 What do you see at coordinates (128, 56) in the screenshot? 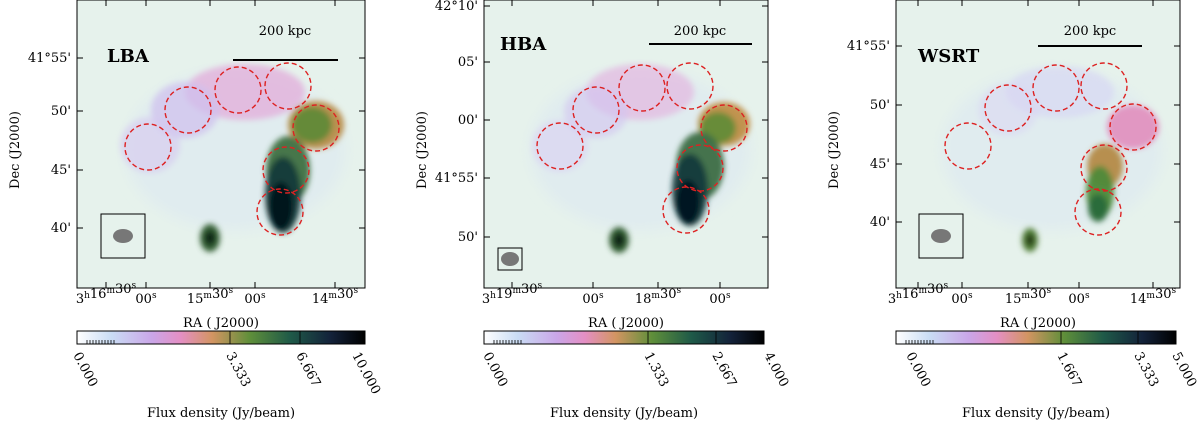
I see `telescope-label: LBA` at bounding box center [128, 56].